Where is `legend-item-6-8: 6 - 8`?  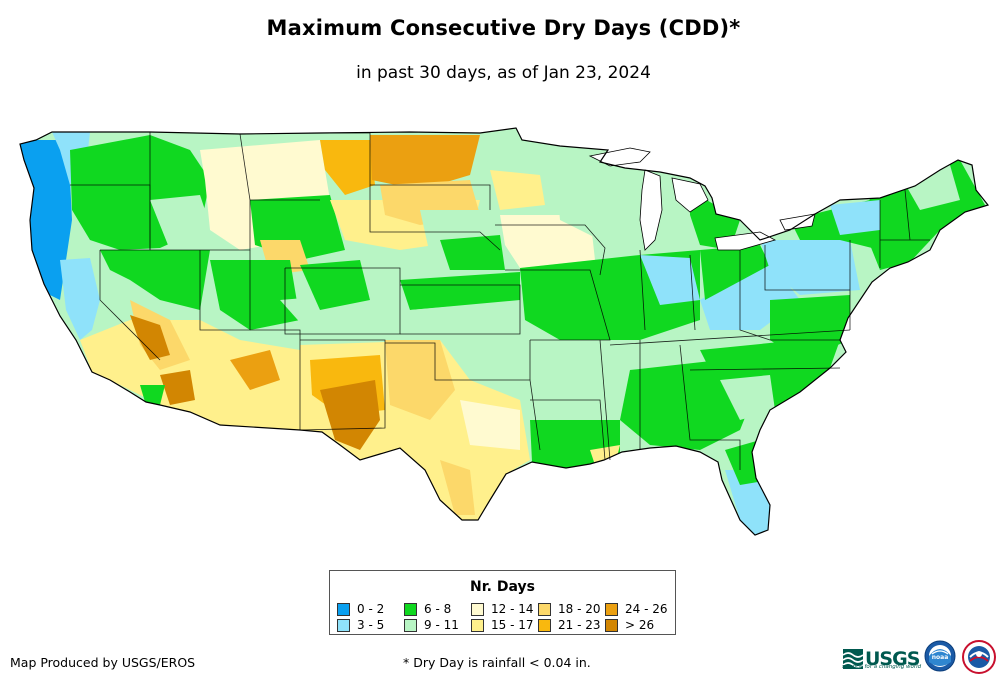 legend-item-6-8: 6 - 8 is located at coordinates (427, 609).